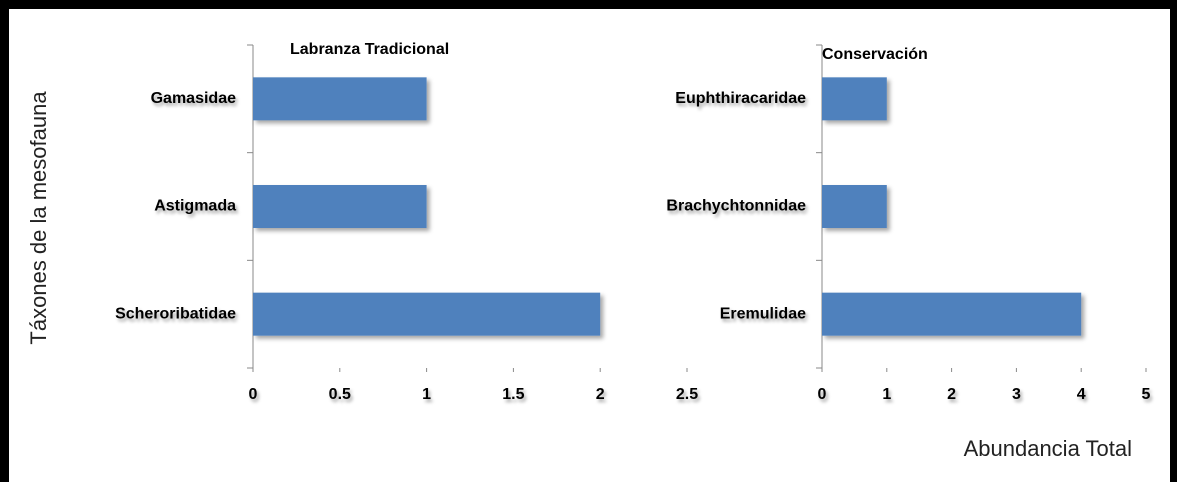 The image size is (1177, 482). What do you see at coordinates (4, 241) in the screenshot?
I see `frame-left` at bounding box center [4, 241].